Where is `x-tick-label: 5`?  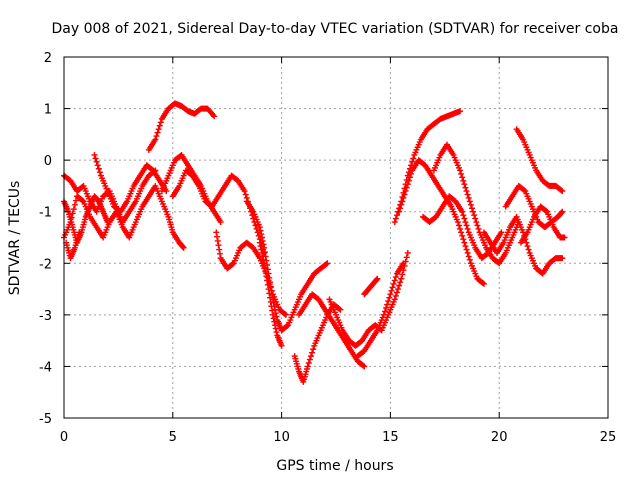
x-tick-label: 5 is located at coordinates (173, 437).